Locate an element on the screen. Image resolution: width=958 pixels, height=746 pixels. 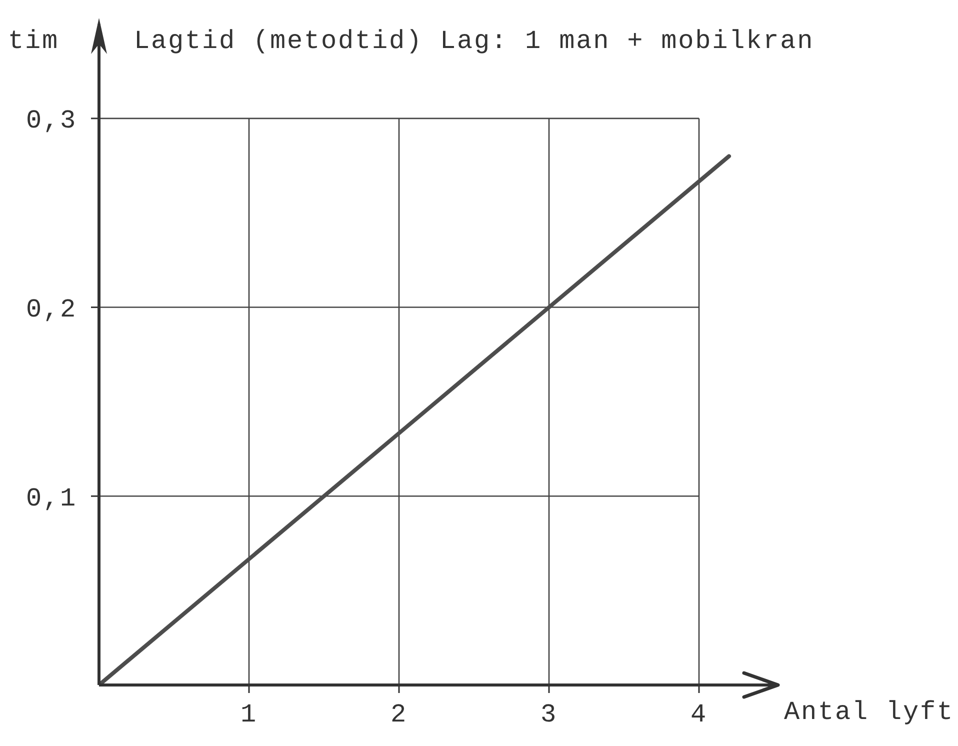
chart-title: Lagtid (metodtid) Lag: 1 man + mobilkran is located at coordinates (474, 41).